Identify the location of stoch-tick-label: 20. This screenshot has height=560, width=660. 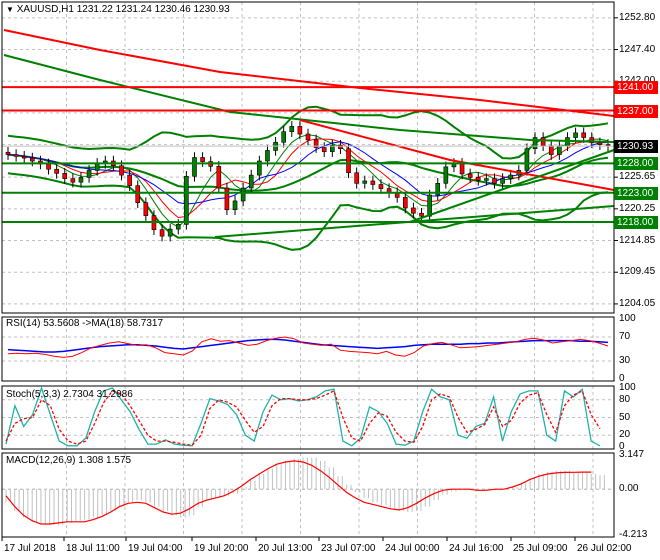
(625, 435).